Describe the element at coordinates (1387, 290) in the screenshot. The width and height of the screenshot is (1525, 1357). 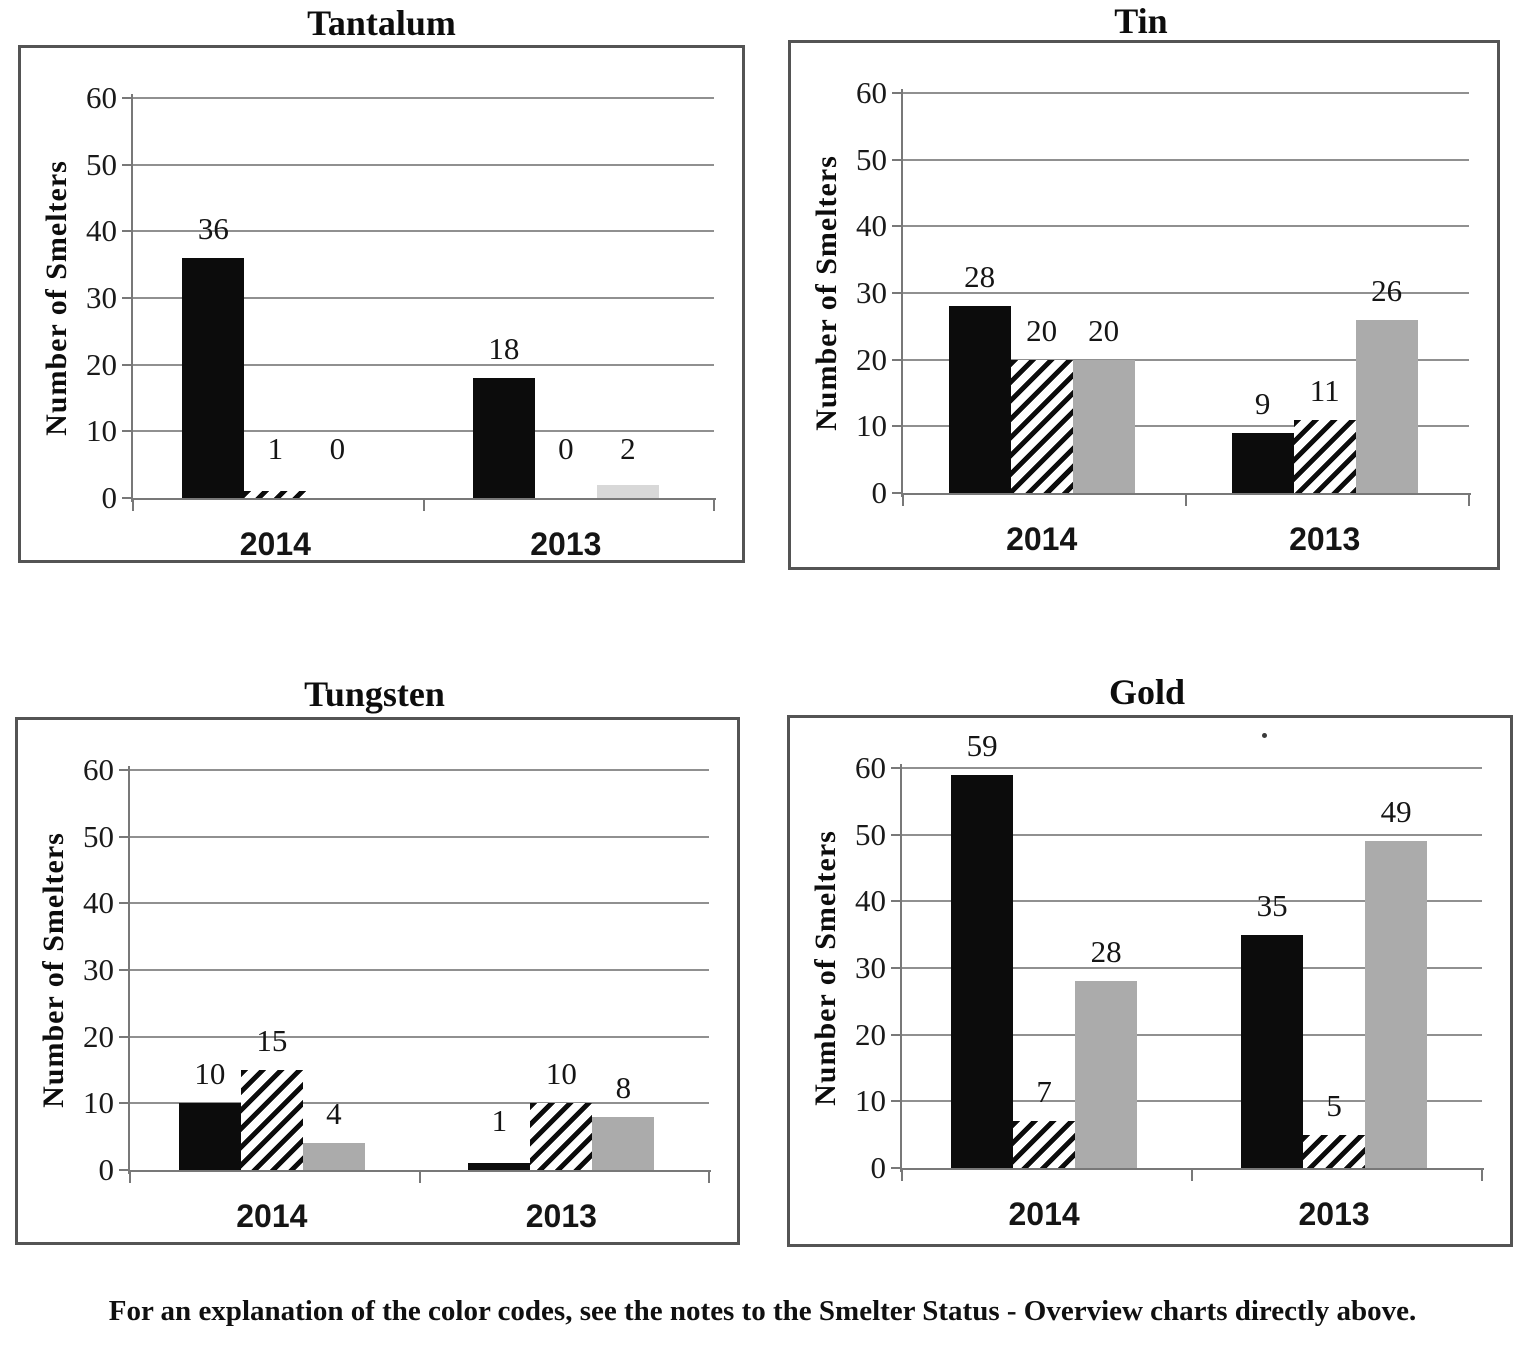
I see `value-label-gray-2013: 26` at that location.